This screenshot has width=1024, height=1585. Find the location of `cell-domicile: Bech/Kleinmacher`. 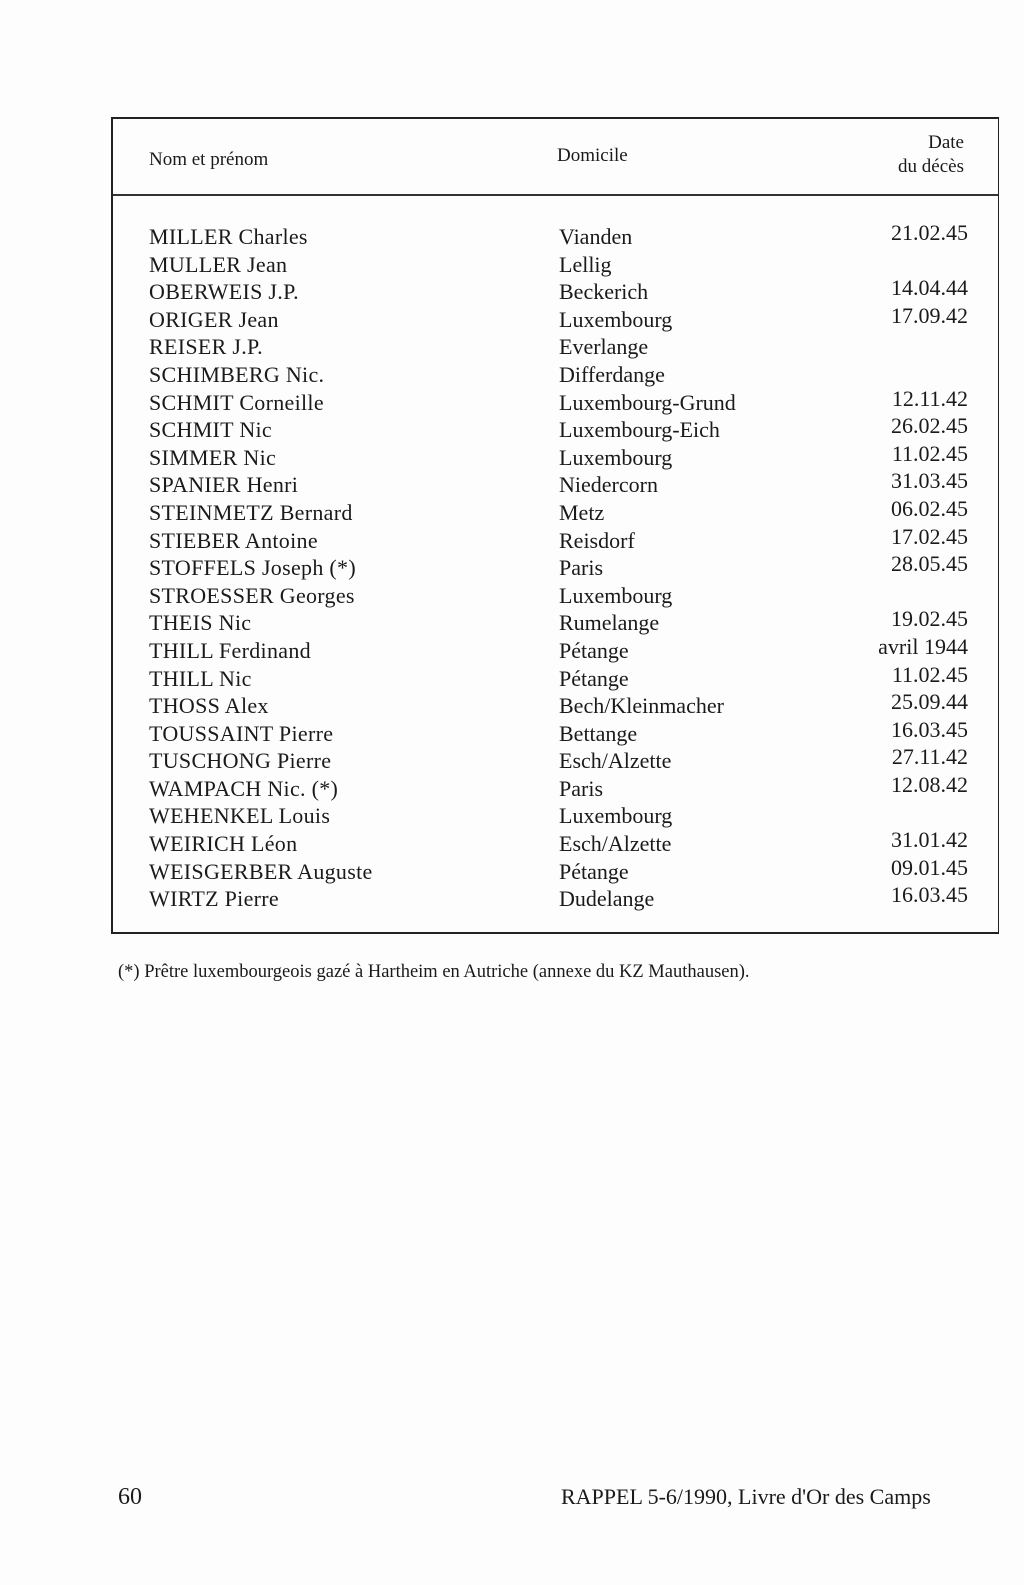

cell-domicile: Bech/Kleinmacher is located at coordinates (641, 706).